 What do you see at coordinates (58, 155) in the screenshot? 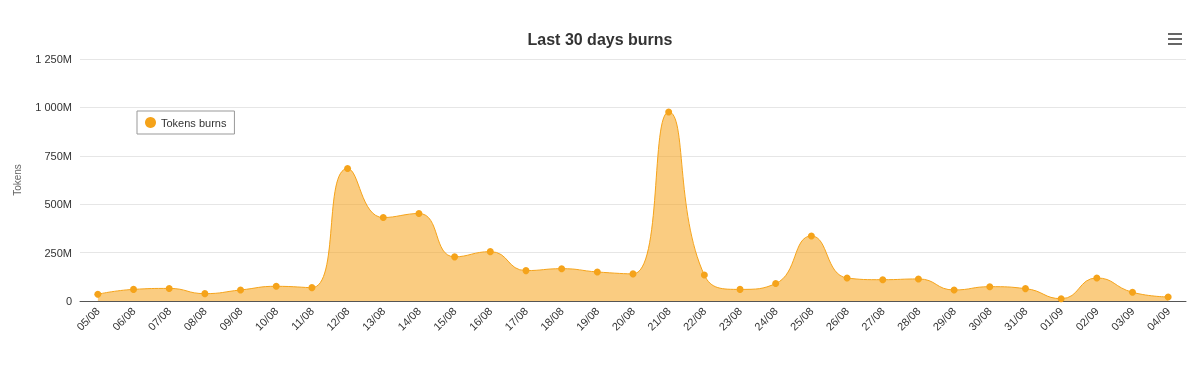
I see `y-tick-label: 750M` at bounding box center [58, 155].